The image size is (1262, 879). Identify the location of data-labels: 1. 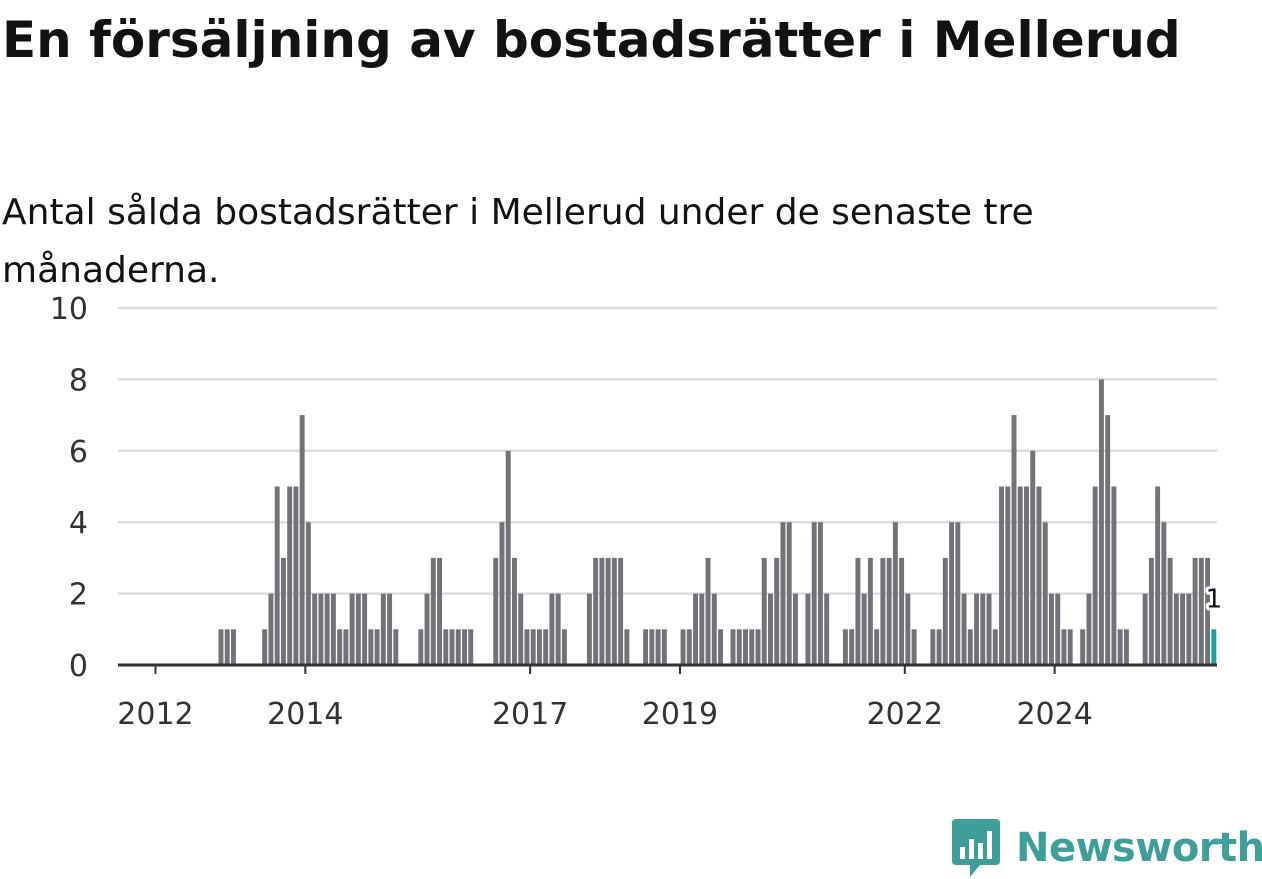
(1214, 599).